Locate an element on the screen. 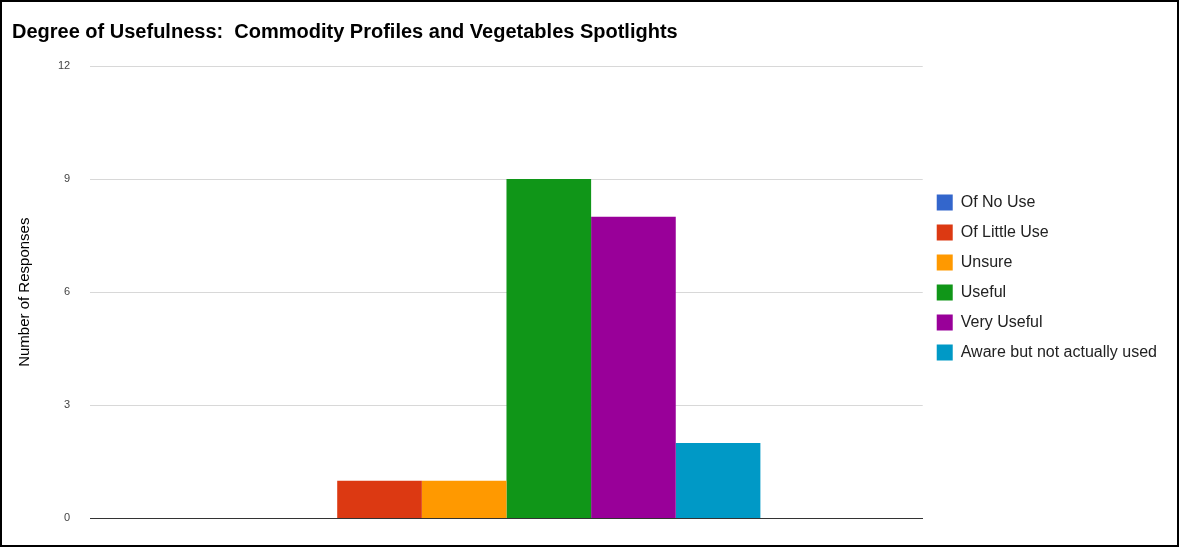 This screenshot has height=547, width=1179. legend-label: Unsure is located at coordinates (986, 261).